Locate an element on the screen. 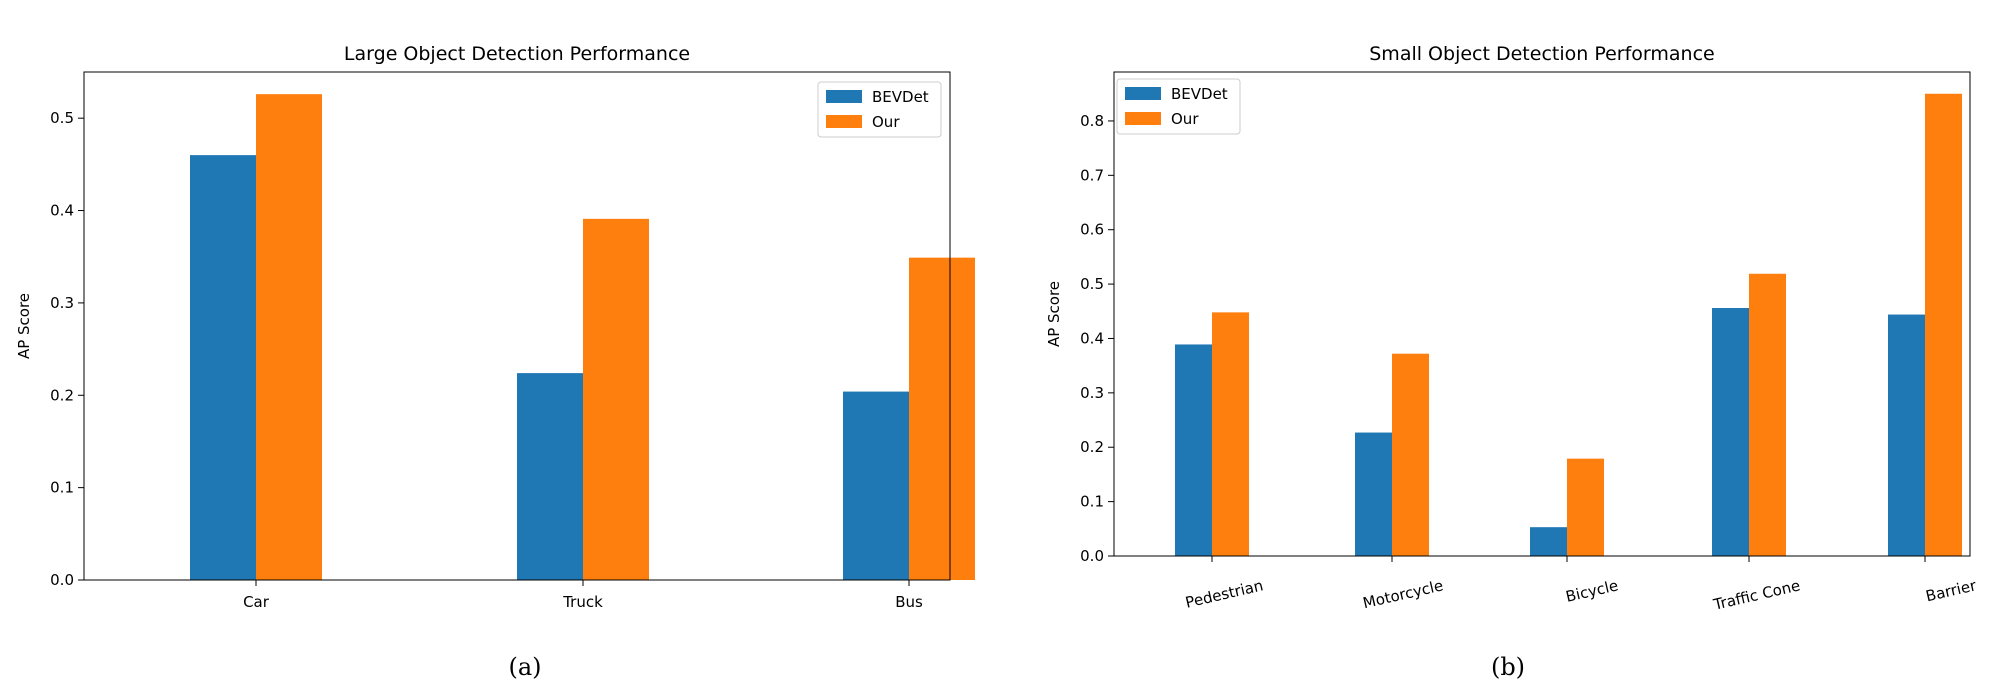 The width and height of the screenshot is (2000, 690). x-tick-label: Bicycle is located at coordinates (1592, 591).